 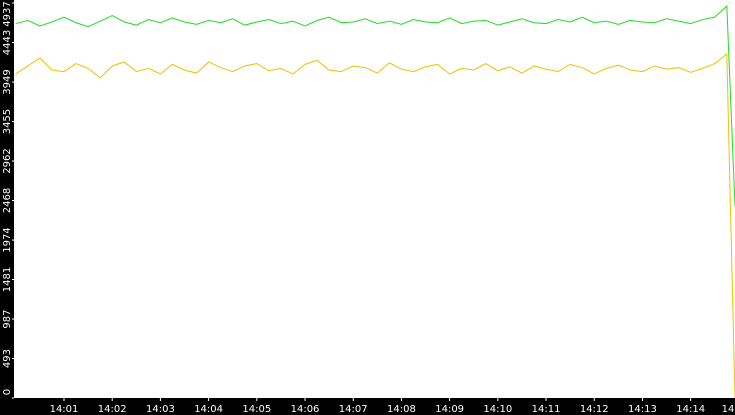 What do you see at coordinates (160, 409) in the screenshot?
I see `x-tick-label: 14:03` at bounding box center [160, 409].